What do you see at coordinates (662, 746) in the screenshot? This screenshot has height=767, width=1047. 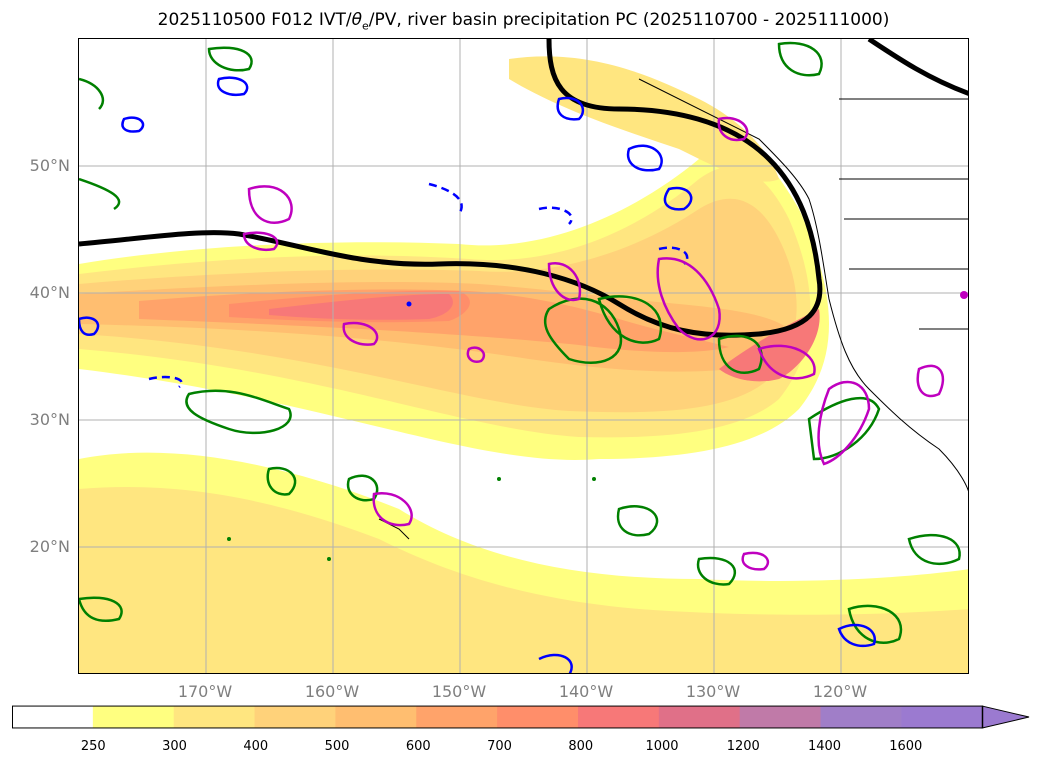 I see `colorbar-tick-label: 1000` at bounding box center [662, 746].